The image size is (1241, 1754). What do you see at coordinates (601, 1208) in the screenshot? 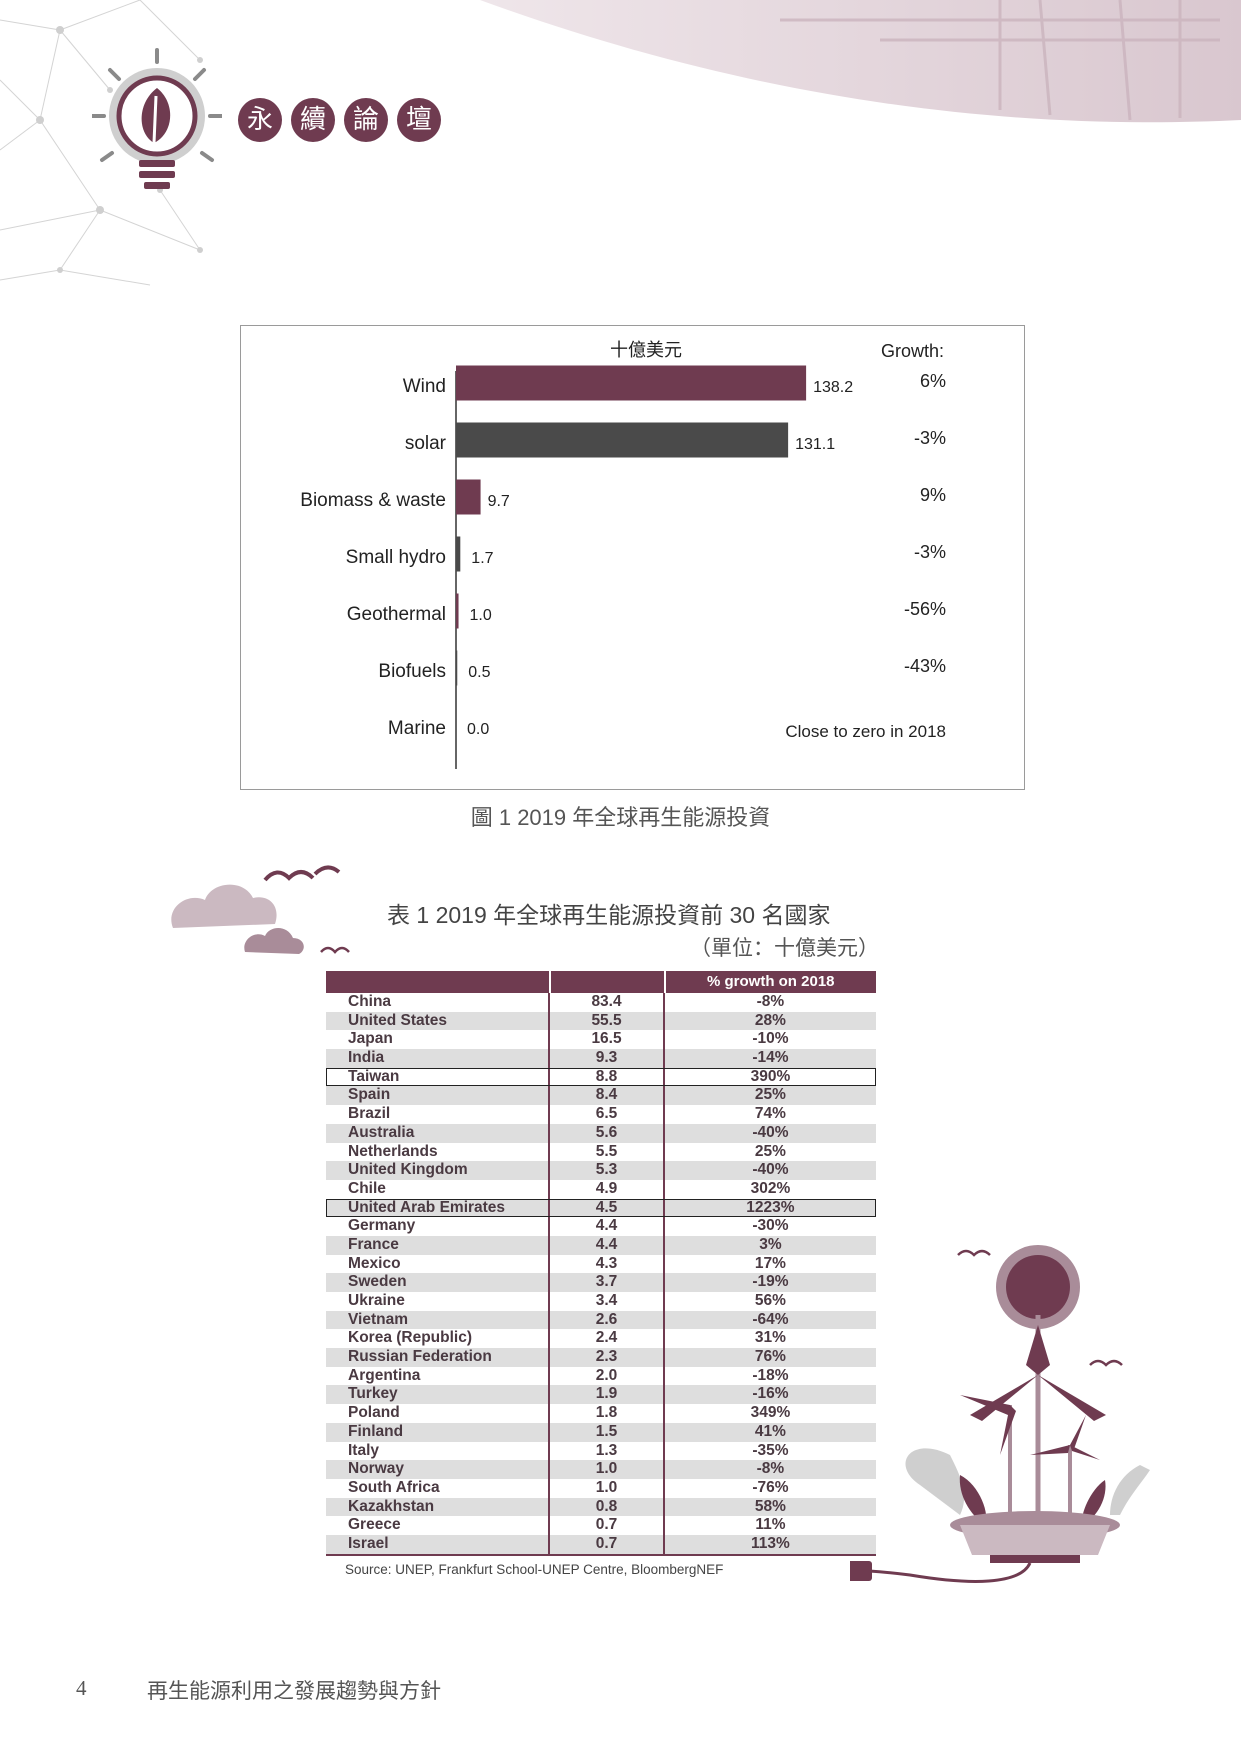
I see `table-row: United Arab Emirates 4.5 1223%` at bounding box center [601, 1208].